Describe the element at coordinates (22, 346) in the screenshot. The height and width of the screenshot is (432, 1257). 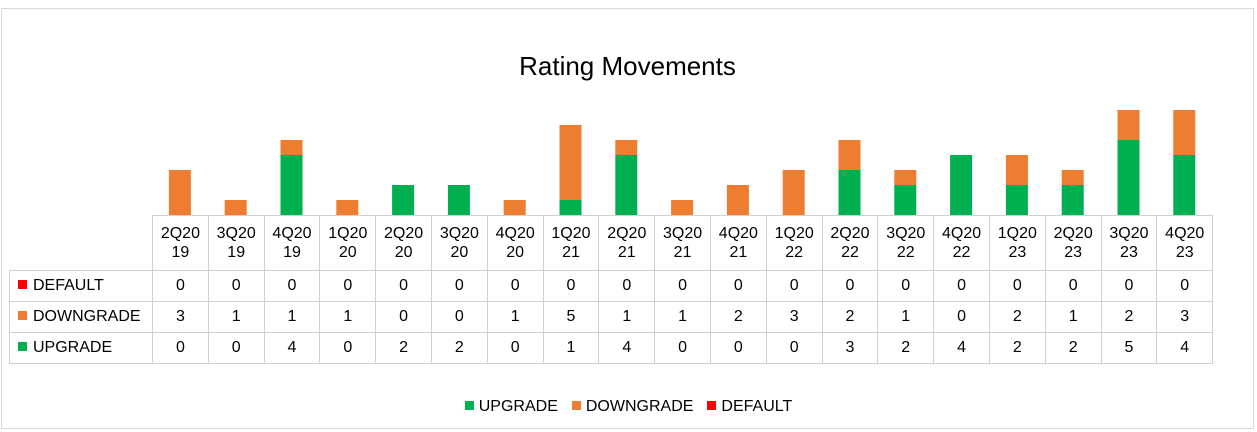
I see `legend-key-upgrade` at that location.